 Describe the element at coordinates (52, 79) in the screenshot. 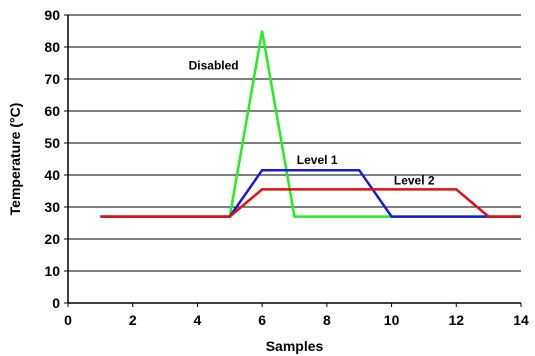

I see `y-tick-label-70: 70` at that location.